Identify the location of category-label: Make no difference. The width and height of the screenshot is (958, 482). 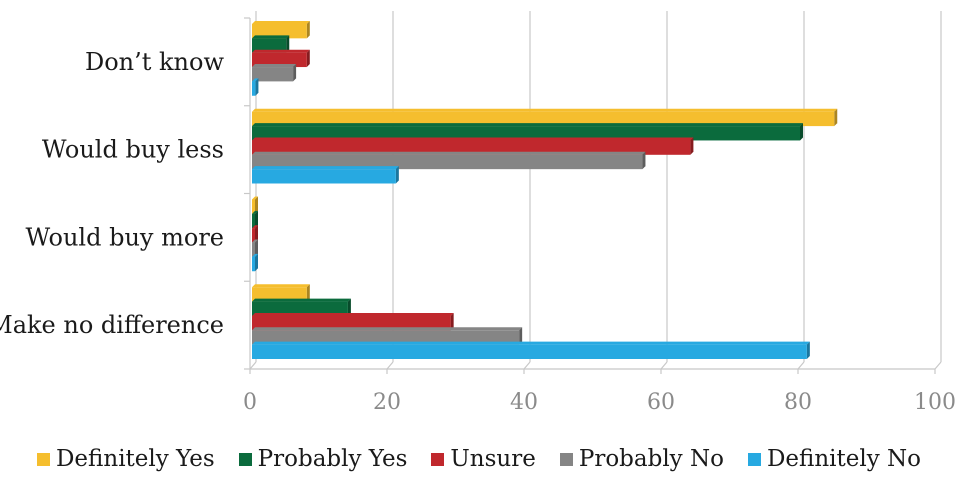
(112, 325).